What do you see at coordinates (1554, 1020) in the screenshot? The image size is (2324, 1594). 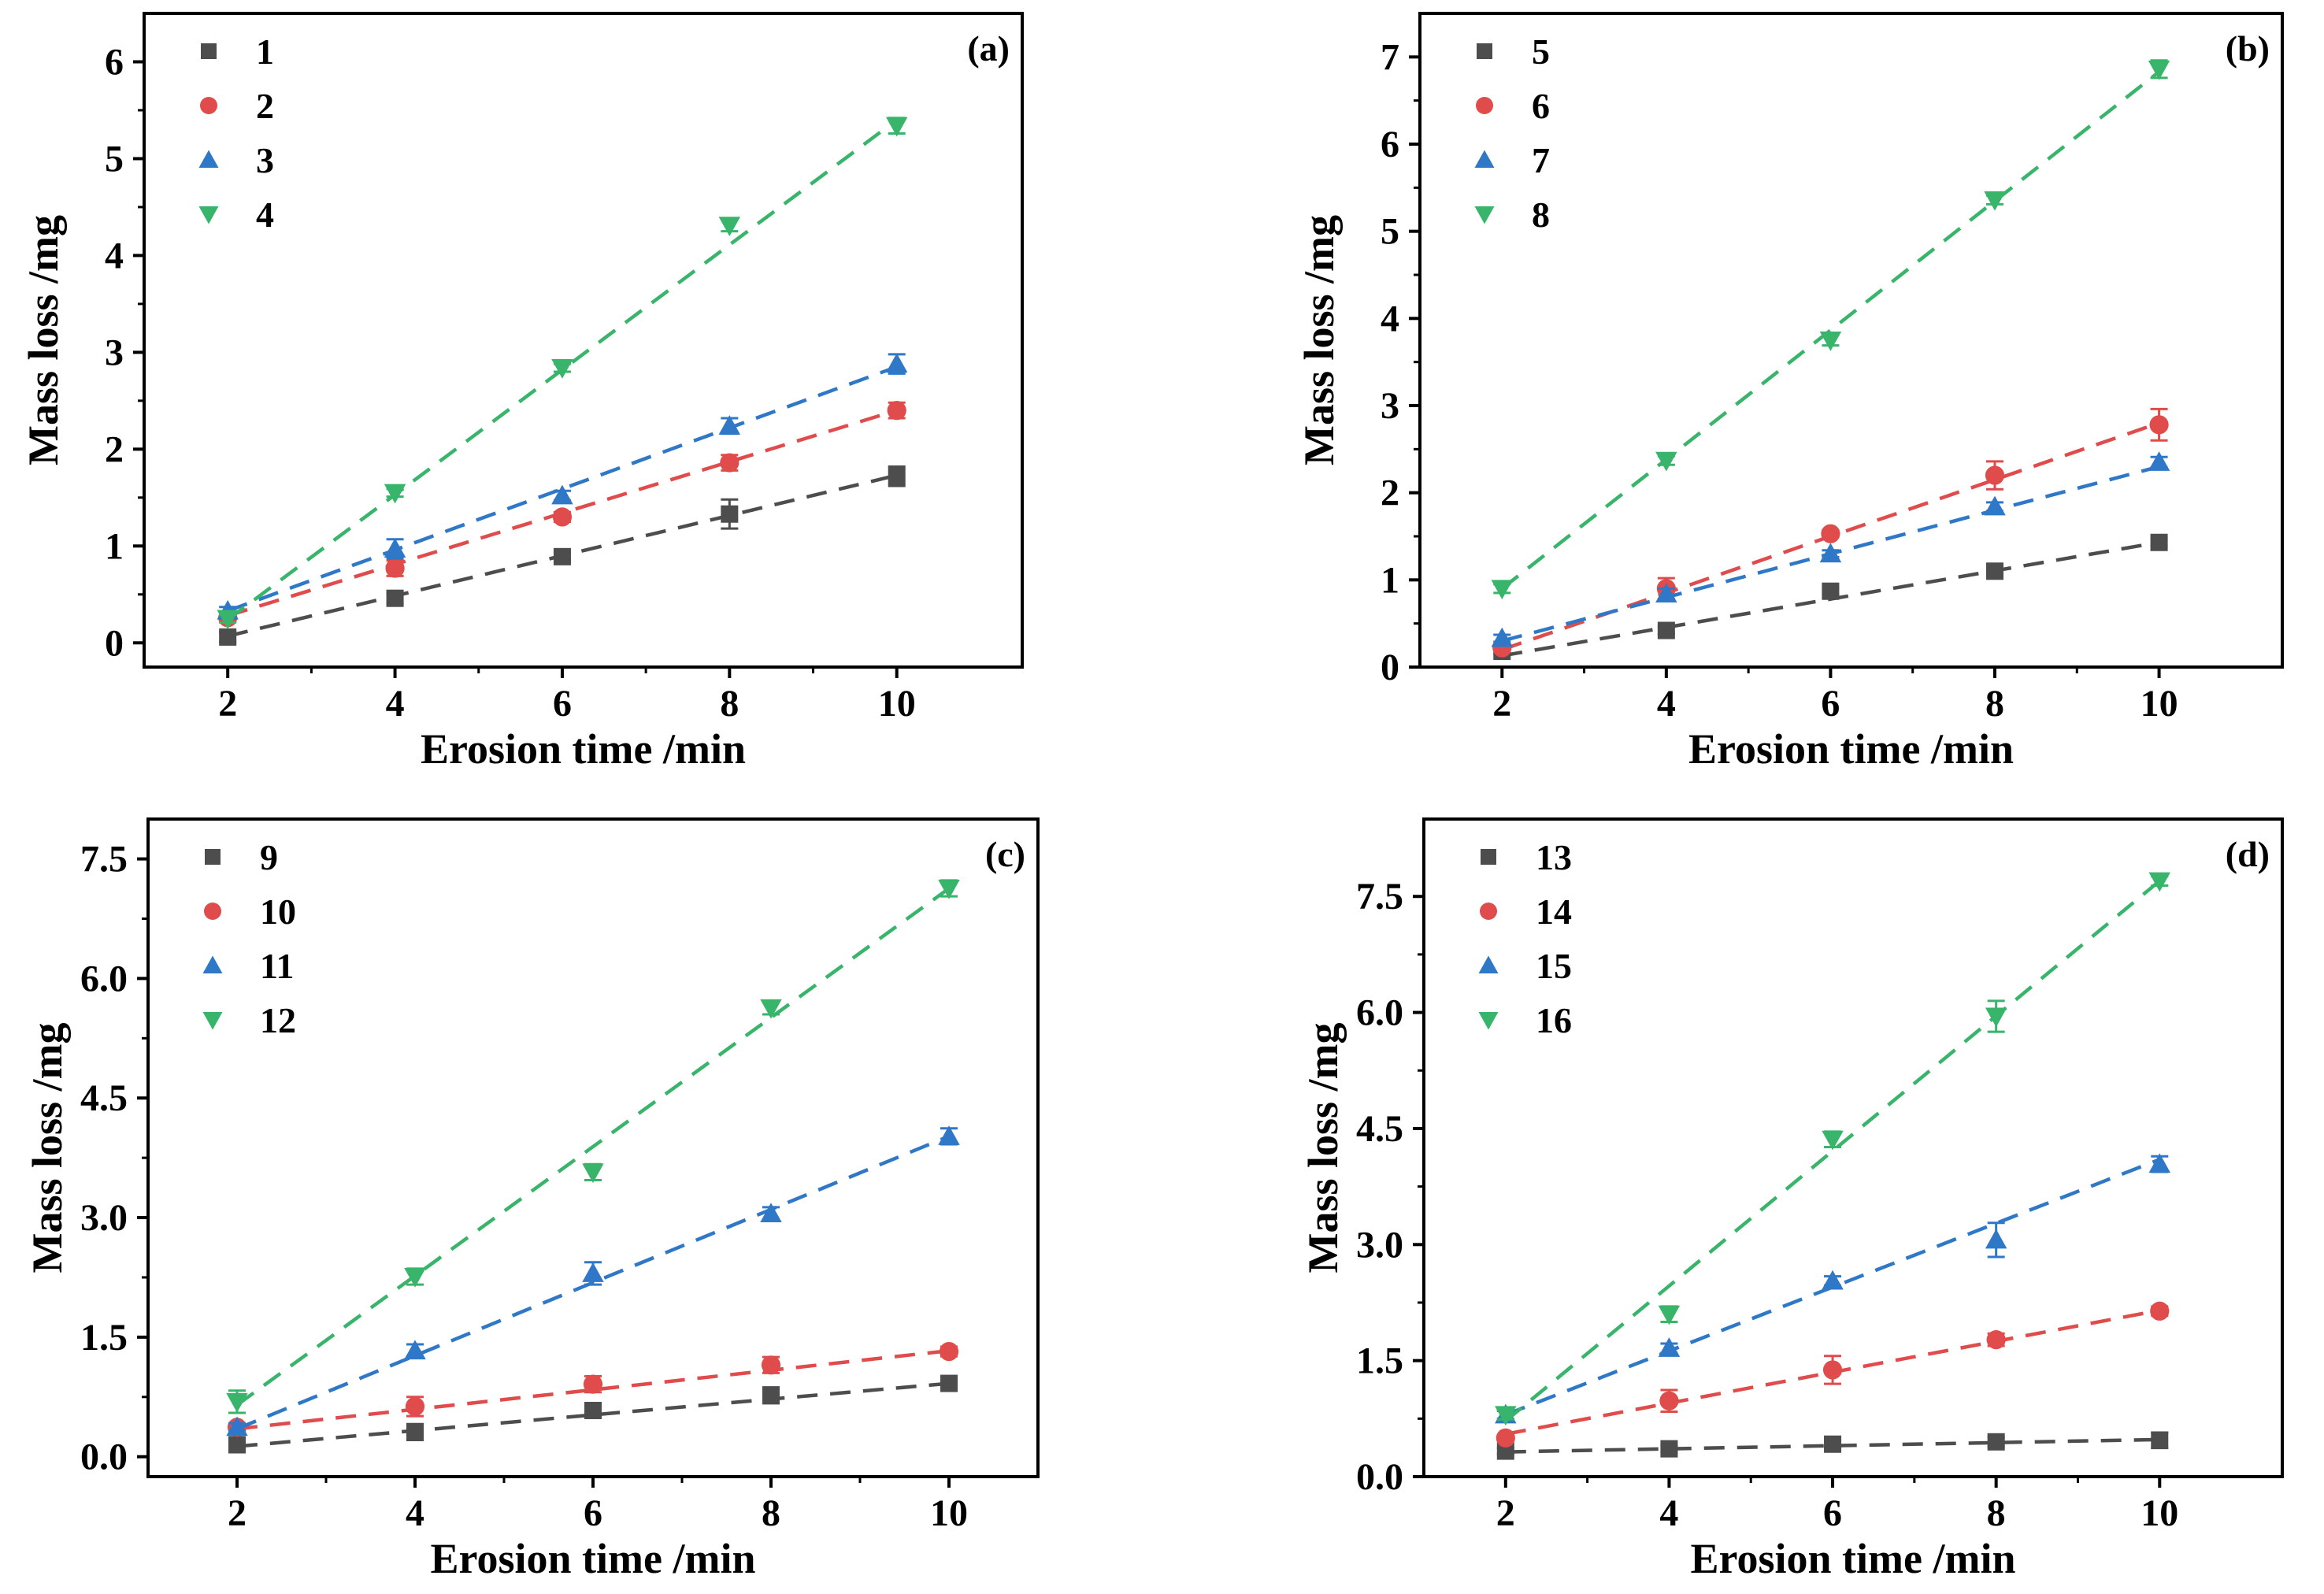 I see `legend-label-16: 16` at bounding box center [1554, 1020].